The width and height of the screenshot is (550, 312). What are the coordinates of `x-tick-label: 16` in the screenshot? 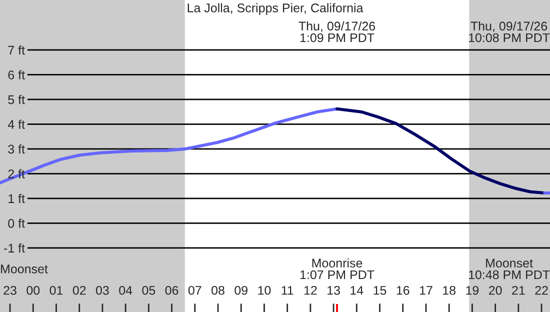 It's located at (403, 290).